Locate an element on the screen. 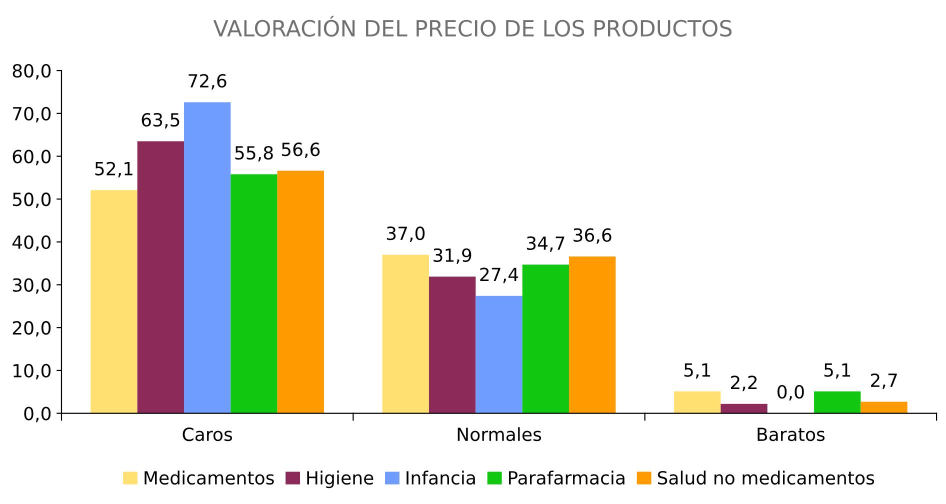 The width and height of the screenshot is (946, 504). data-label: 72,6 is located at coordinates (207, 82).